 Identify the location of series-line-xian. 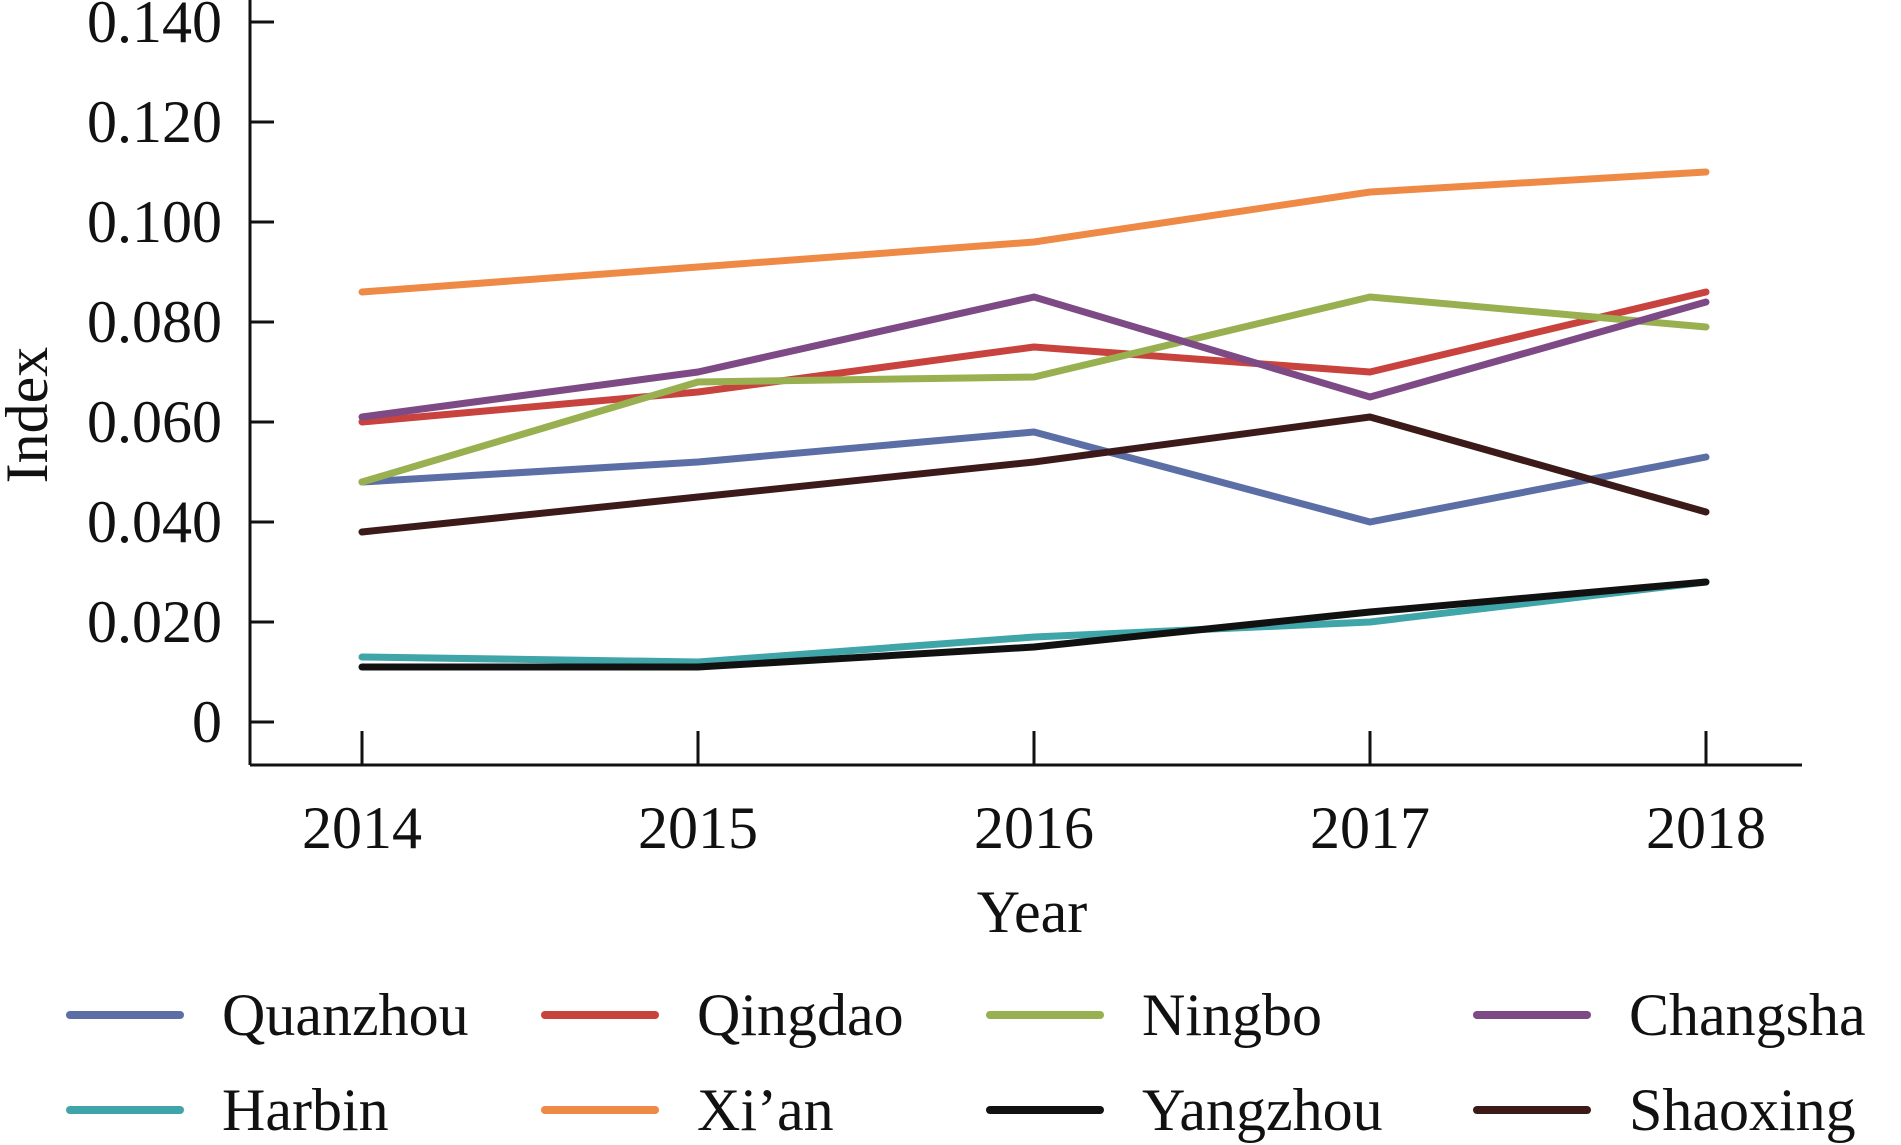
(1034, 232).